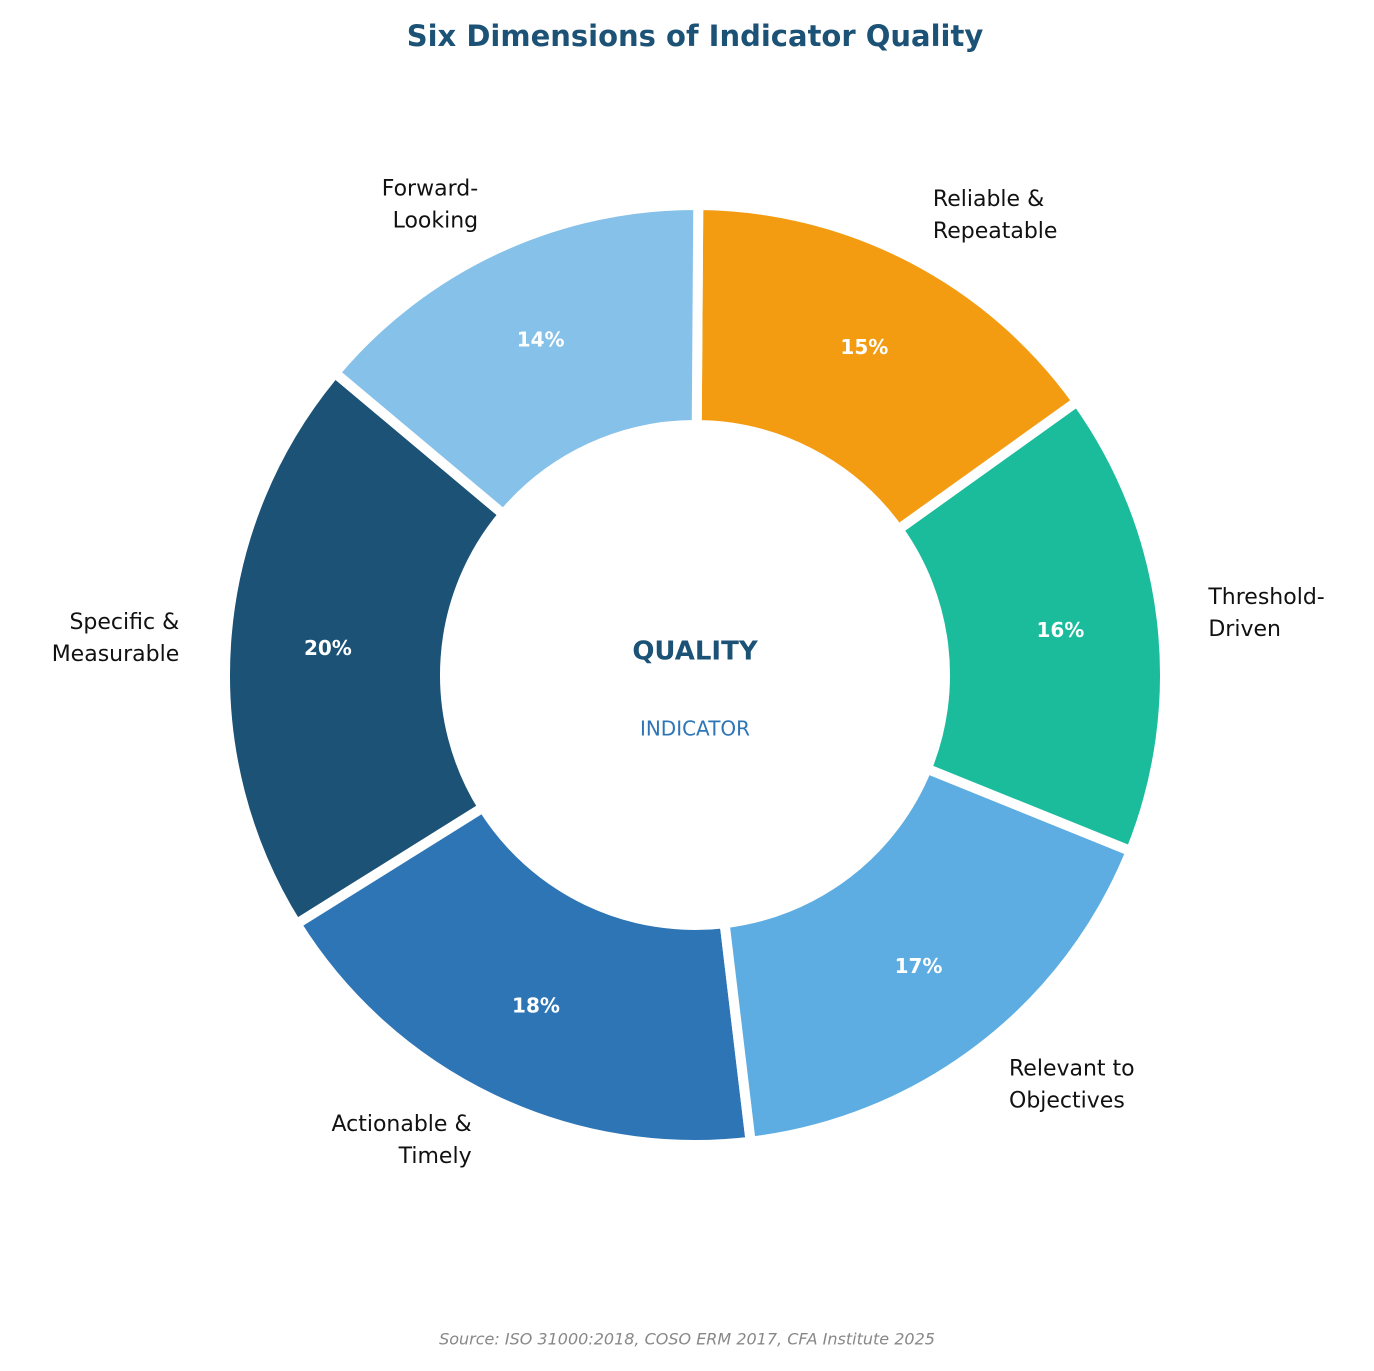 Image resolution: width=1374 pixels, height=1371 pixels. What do you see at coordinates (919, 966) in the screenshot?
I see `value-label: 17%` at bounding box center [919, 966].